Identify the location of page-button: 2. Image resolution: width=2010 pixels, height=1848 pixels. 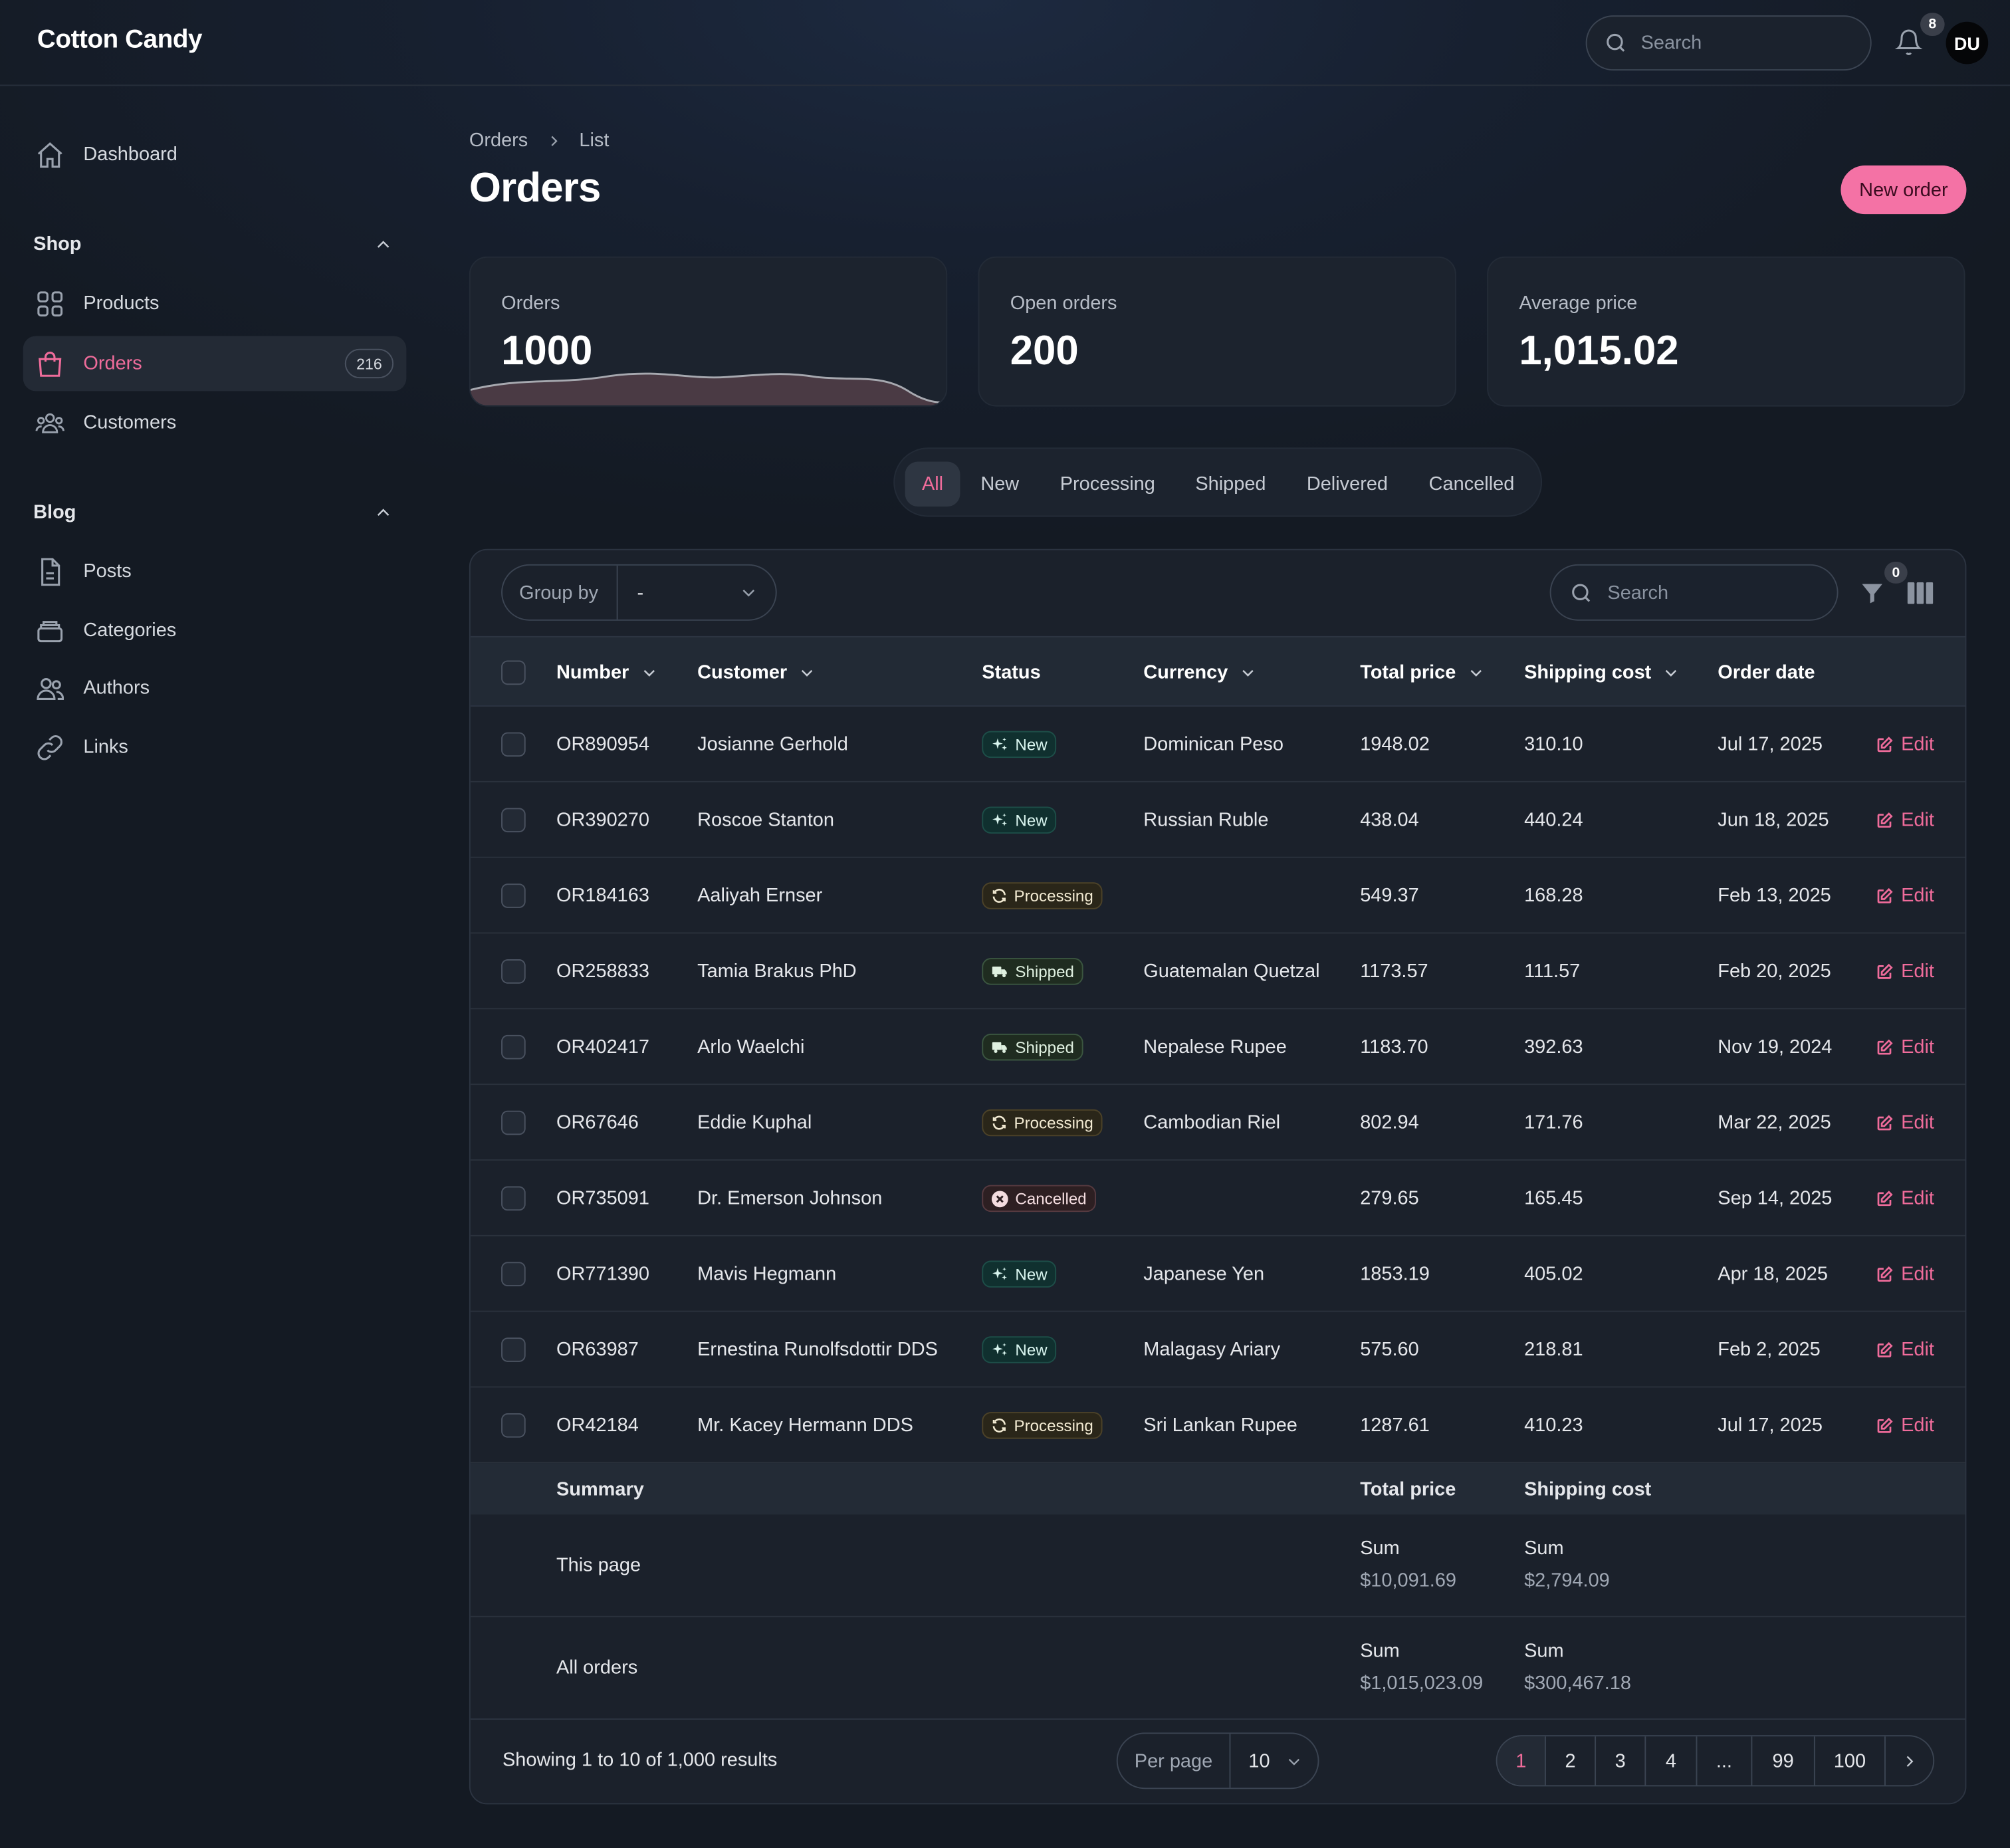
(1571, 1761).